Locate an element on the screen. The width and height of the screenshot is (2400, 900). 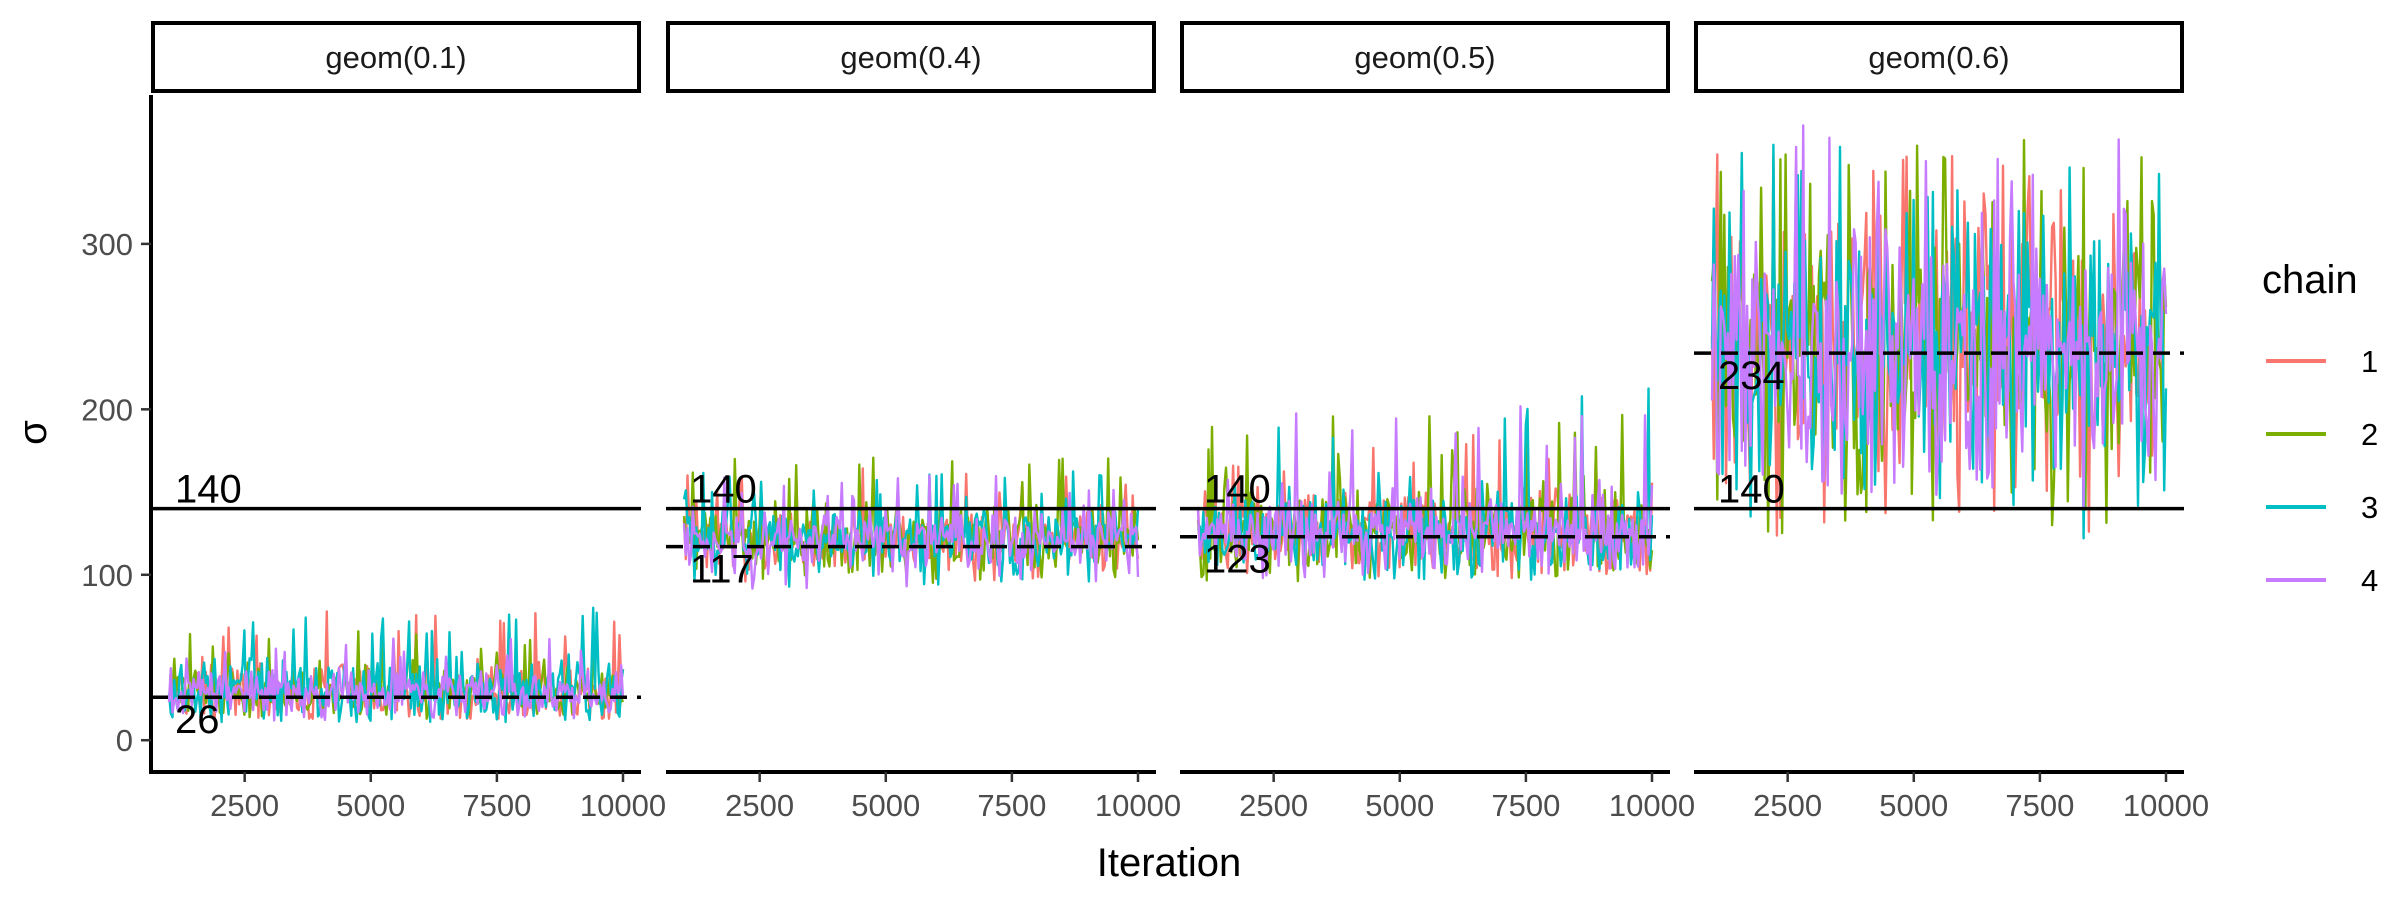
y-tick-label: 200 is located at coordinates (107, 409).